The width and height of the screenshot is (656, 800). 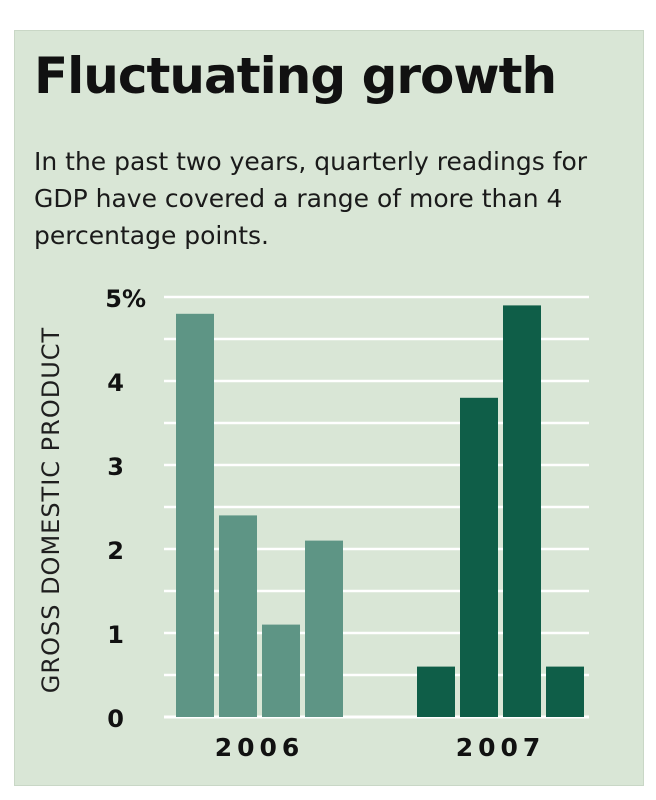 What do you see at coordinates (522, 511) in the screenshot?
I see `bar-2007-q3` at bounding box center [522, 511].